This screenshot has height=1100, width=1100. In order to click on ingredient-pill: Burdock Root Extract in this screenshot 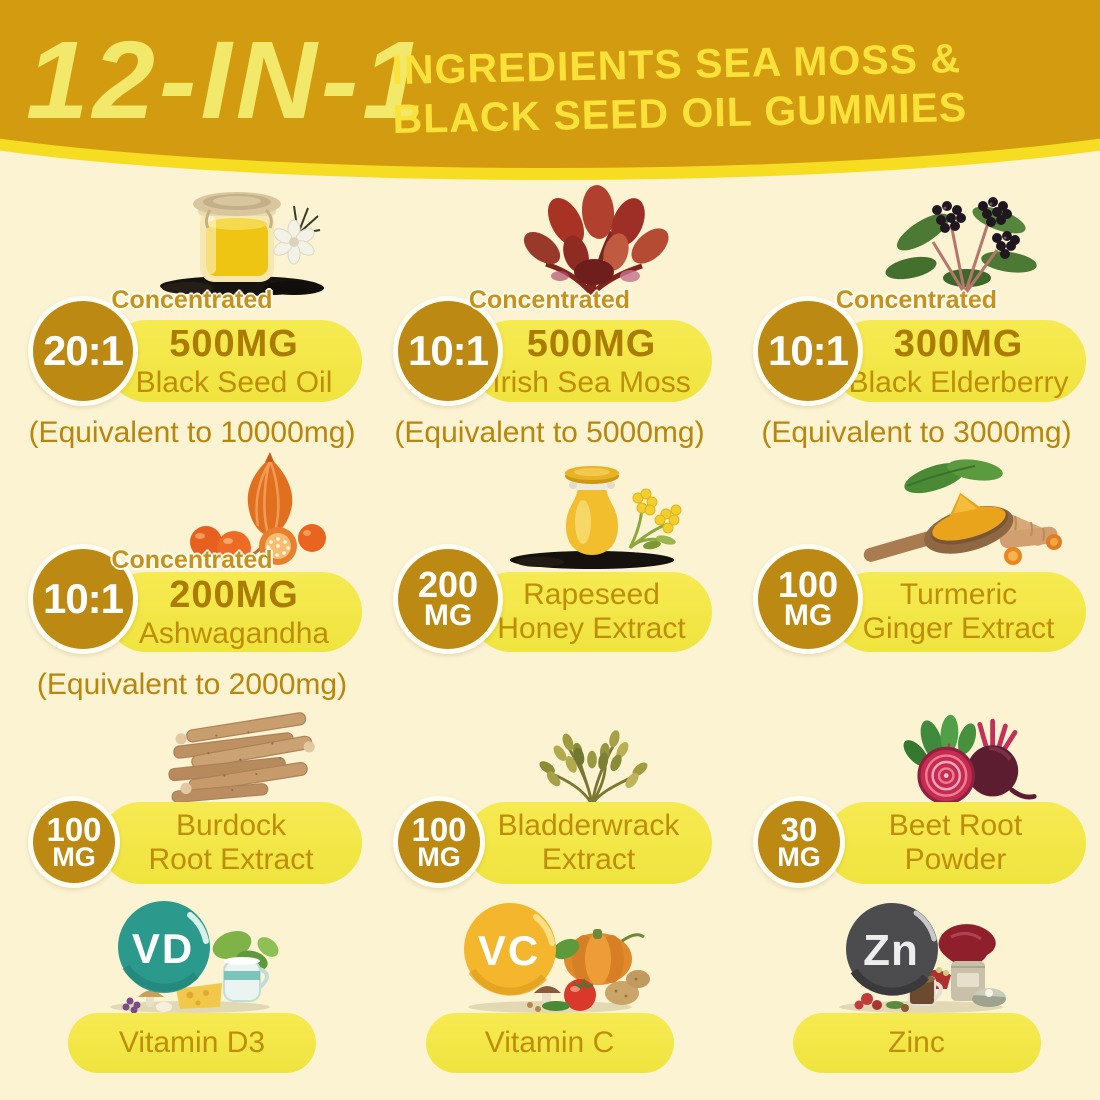, I will do `click(231, 843)`.